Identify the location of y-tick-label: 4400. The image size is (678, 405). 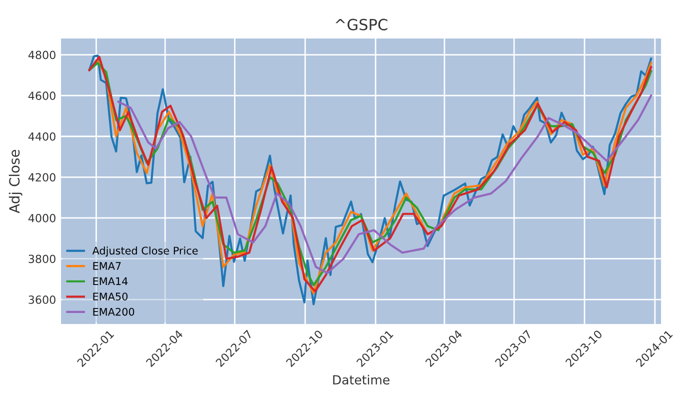
(42, 136).